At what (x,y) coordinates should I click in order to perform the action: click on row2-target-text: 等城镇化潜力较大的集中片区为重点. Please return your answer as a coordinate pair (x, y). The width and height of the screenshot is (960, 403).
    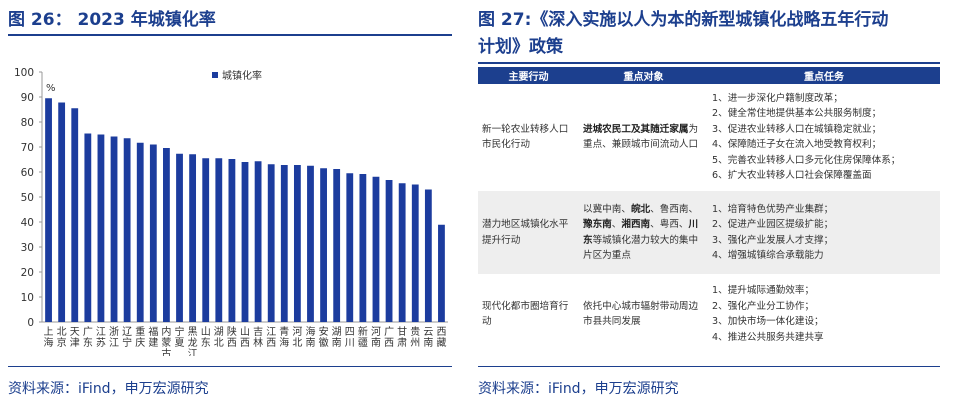
    Looking at the image, I should click on (641, 248).